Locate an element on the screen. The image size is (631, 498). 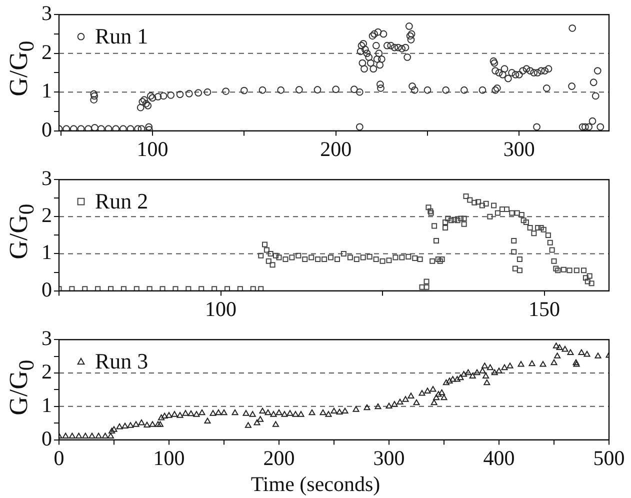
x-tick-label: 500 is located at coordinates (609, 458).